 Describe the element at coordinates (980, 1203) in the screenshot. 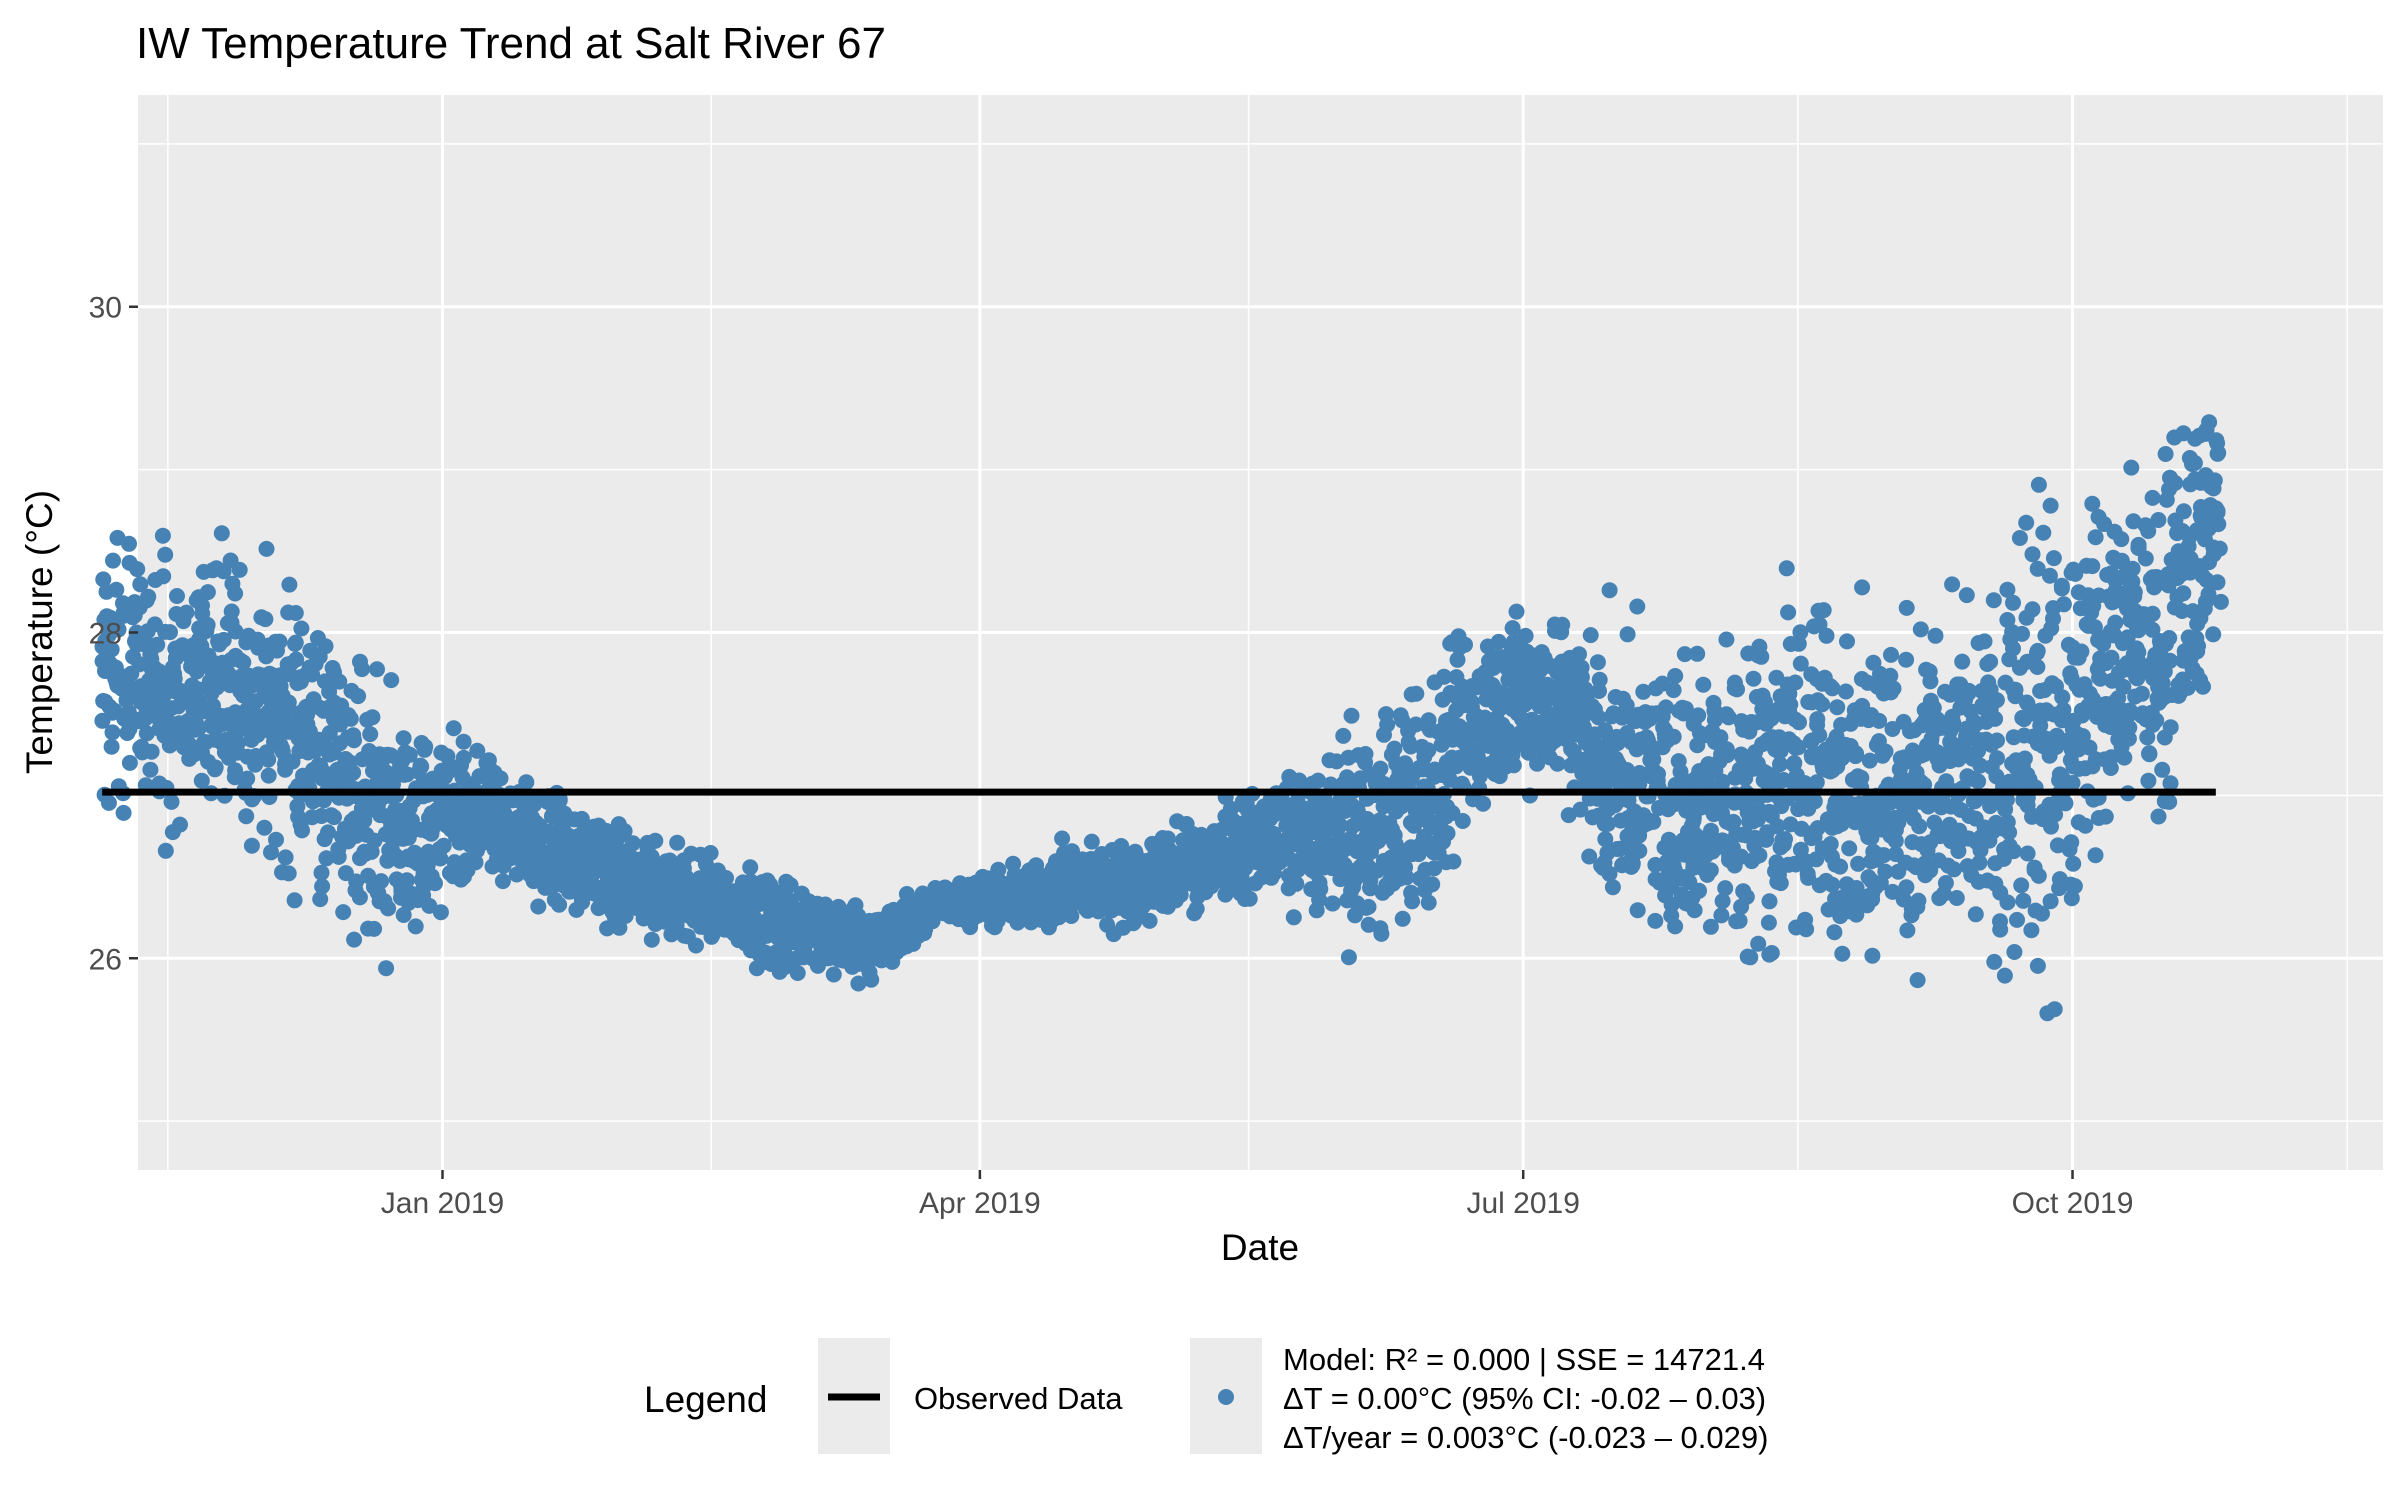

I see `x-tick-label: Apr 2019` at that location.